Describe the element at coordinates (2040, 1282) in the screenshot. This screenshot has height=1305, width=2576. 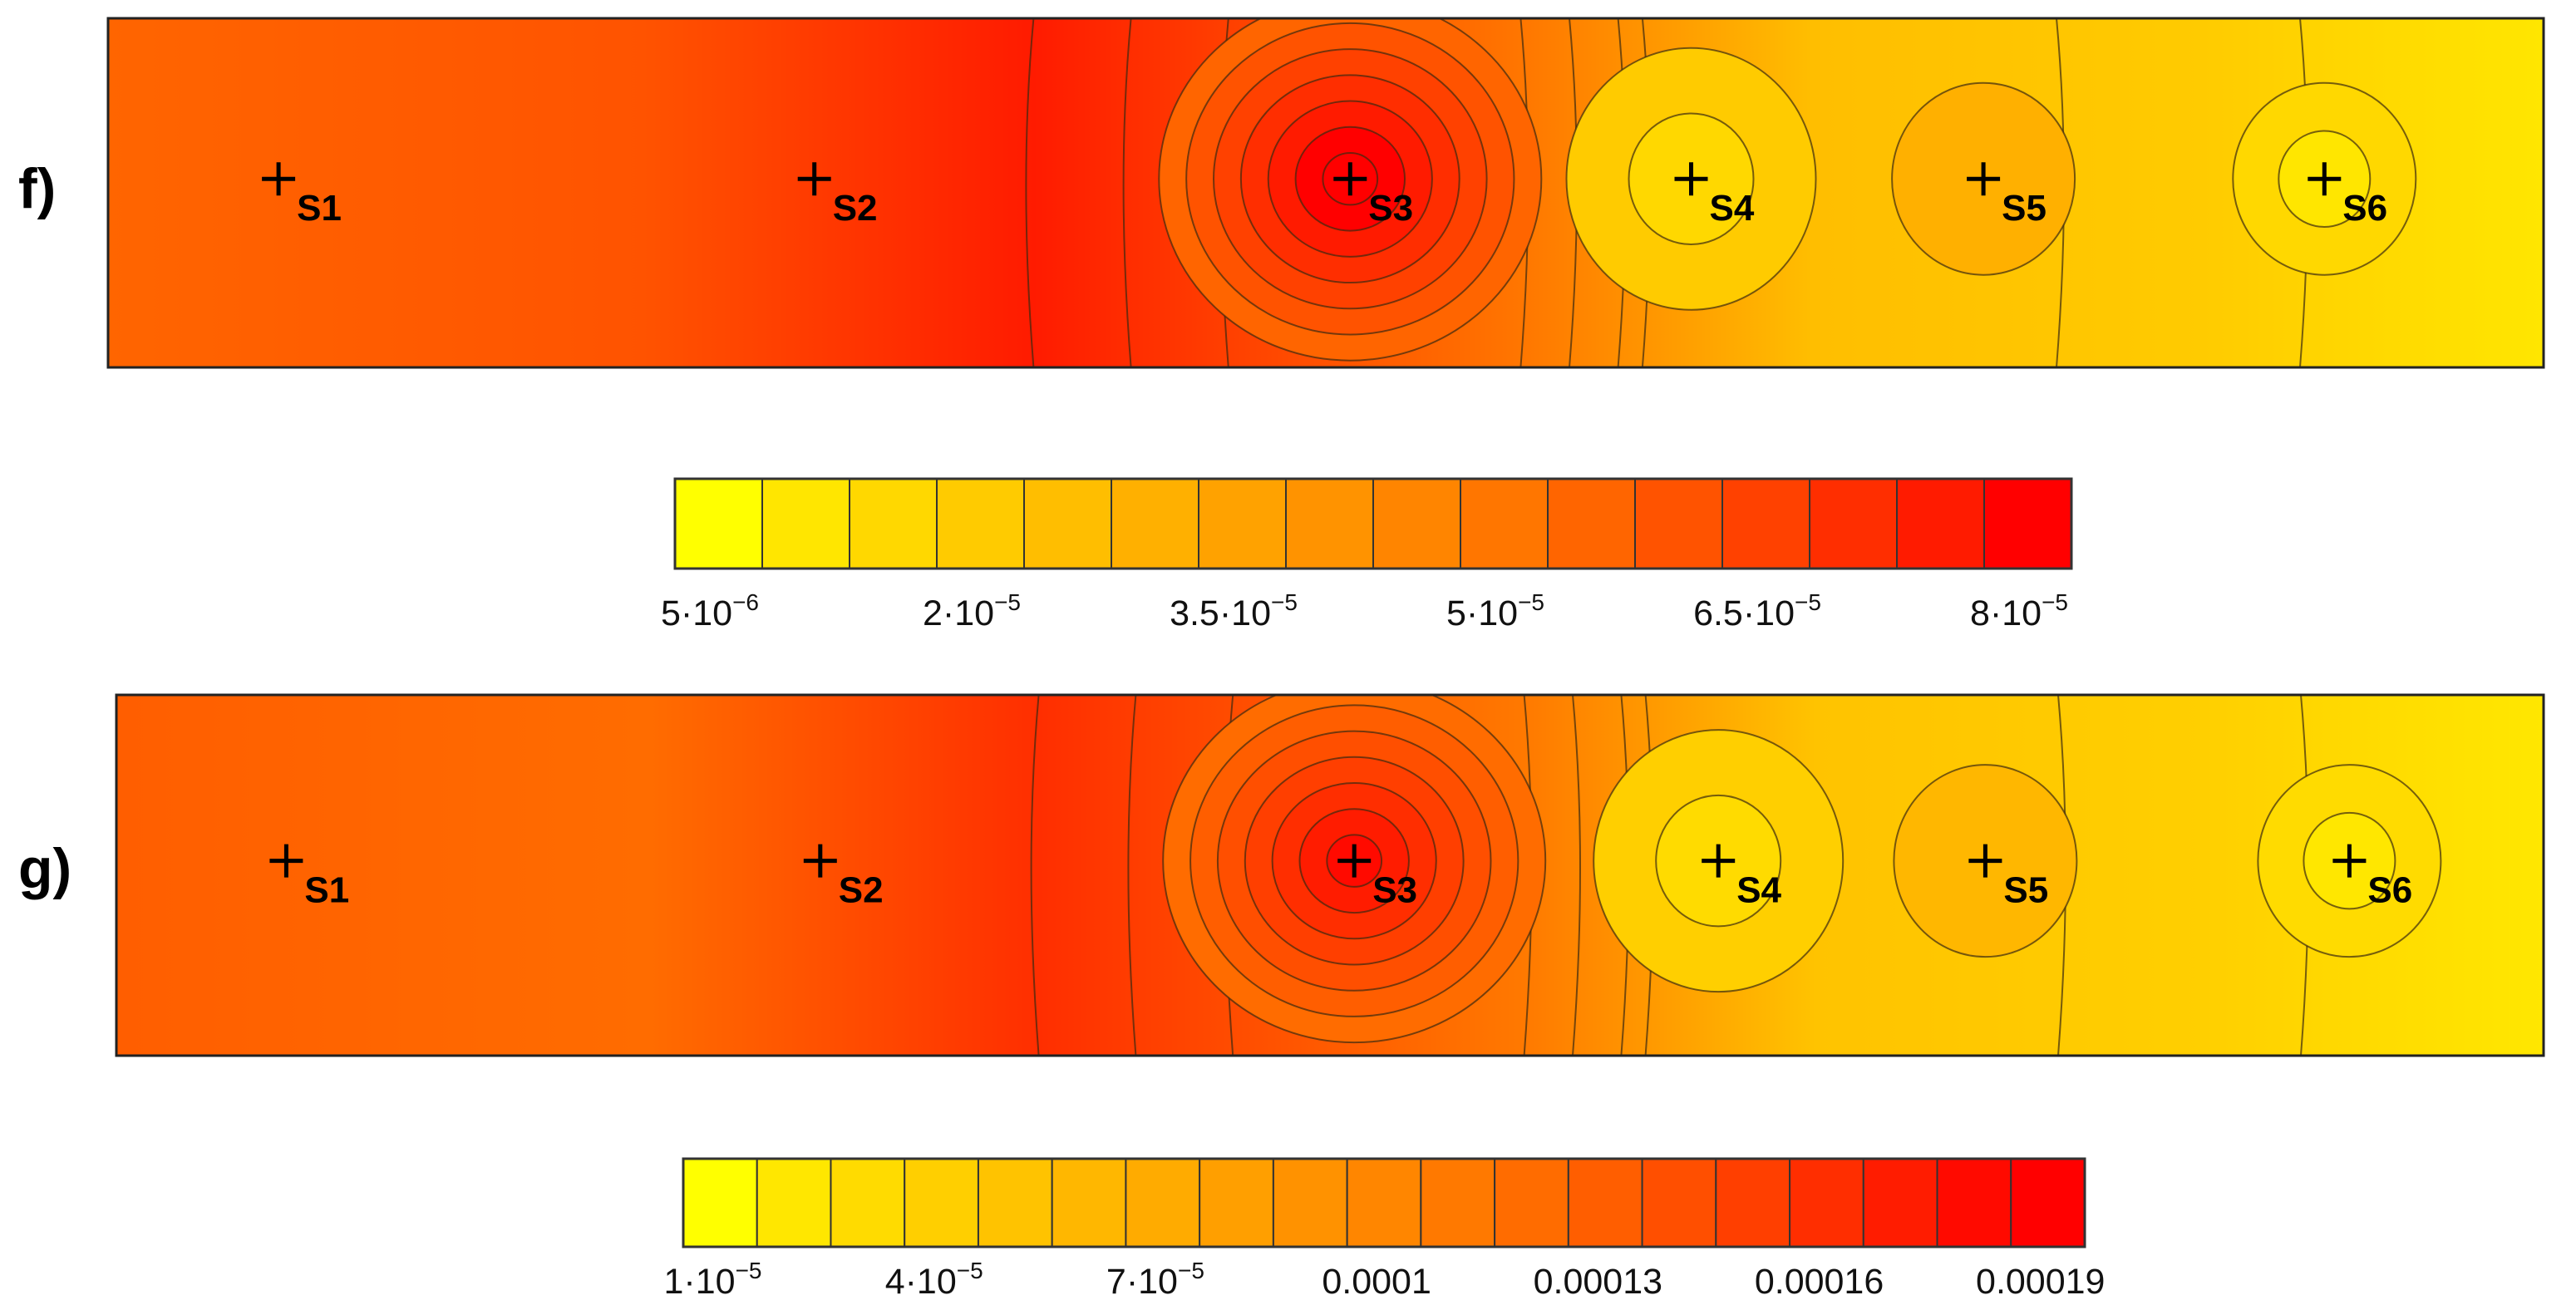
I see `colorbar-tick-label: 0.00019` at that location.